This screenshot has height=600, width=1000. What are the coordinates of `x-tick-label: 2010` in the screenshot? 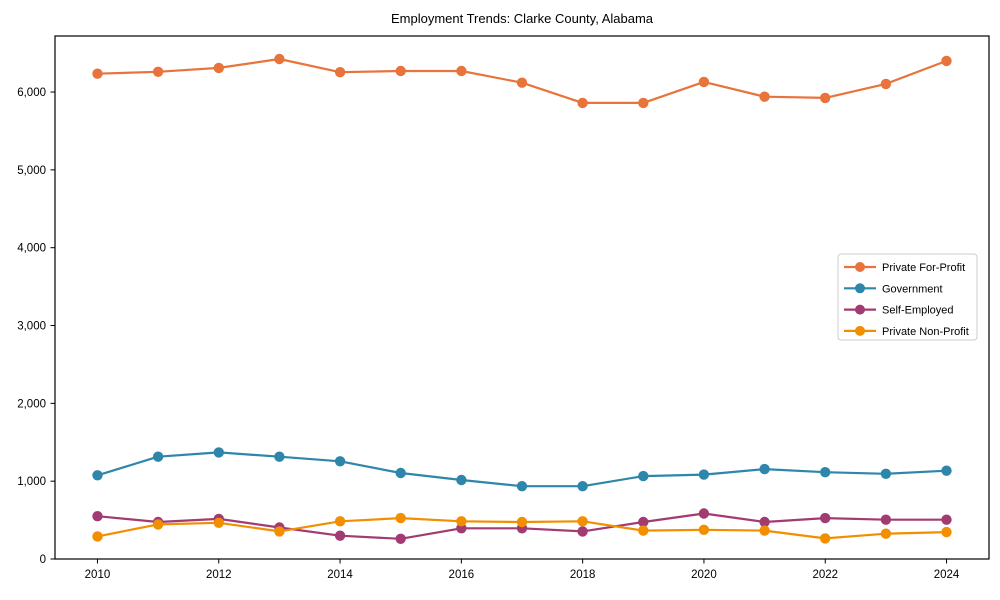 It's located at (98, 575).